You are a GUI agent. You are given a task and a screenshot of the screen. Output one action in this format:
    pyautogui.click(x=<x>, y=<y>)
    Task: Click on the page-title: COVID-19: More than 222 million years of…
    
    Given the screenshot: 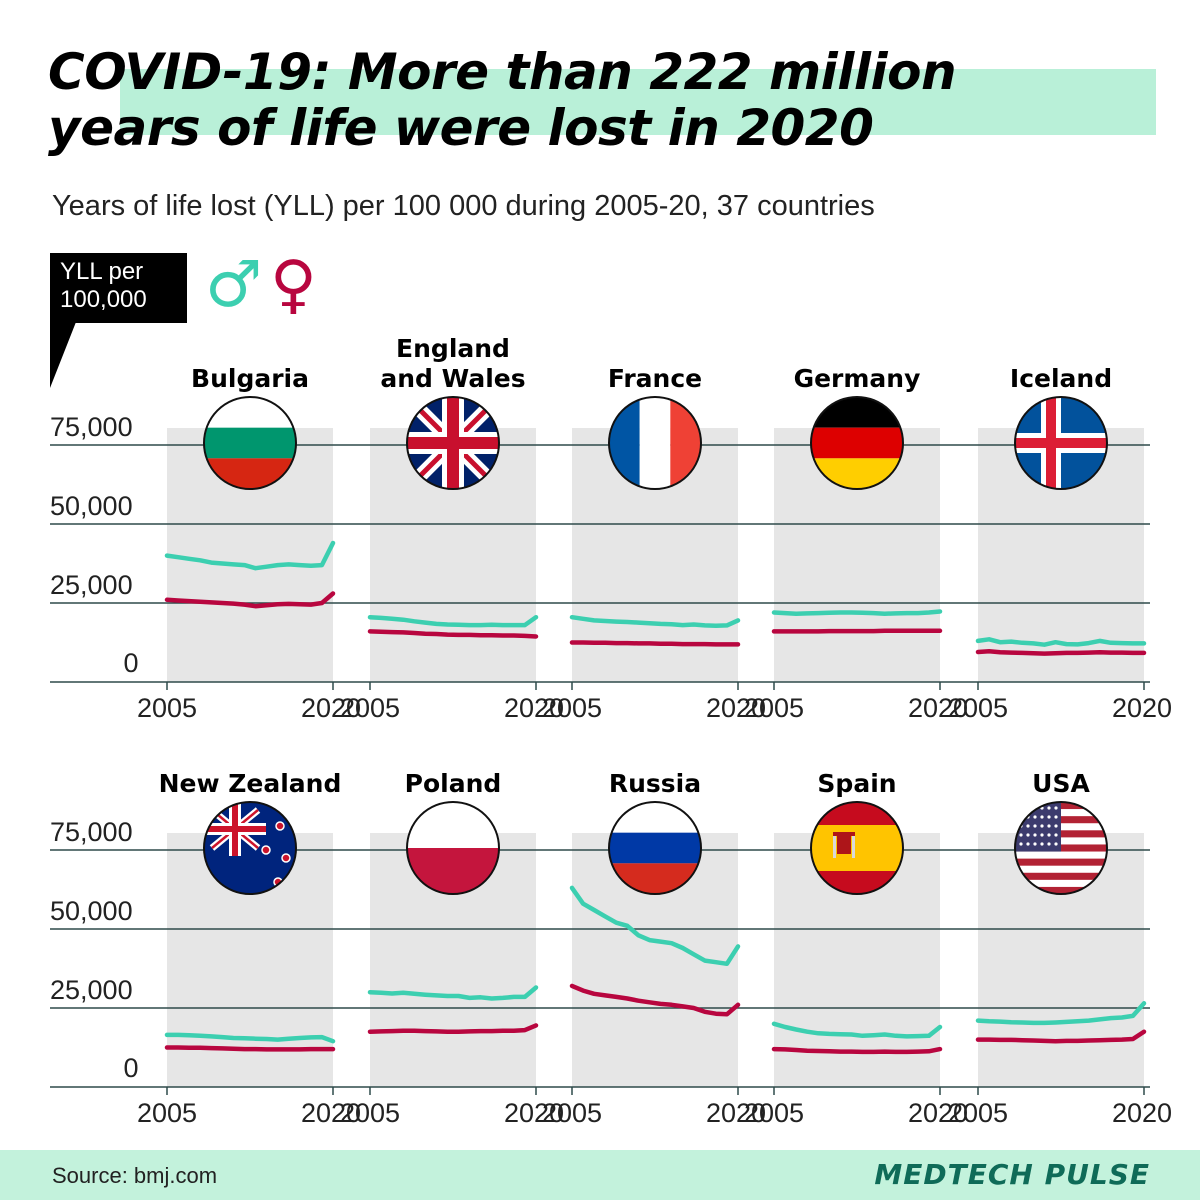 What is the action you would take?
    pyautogui.click(x=502, y=100)
    